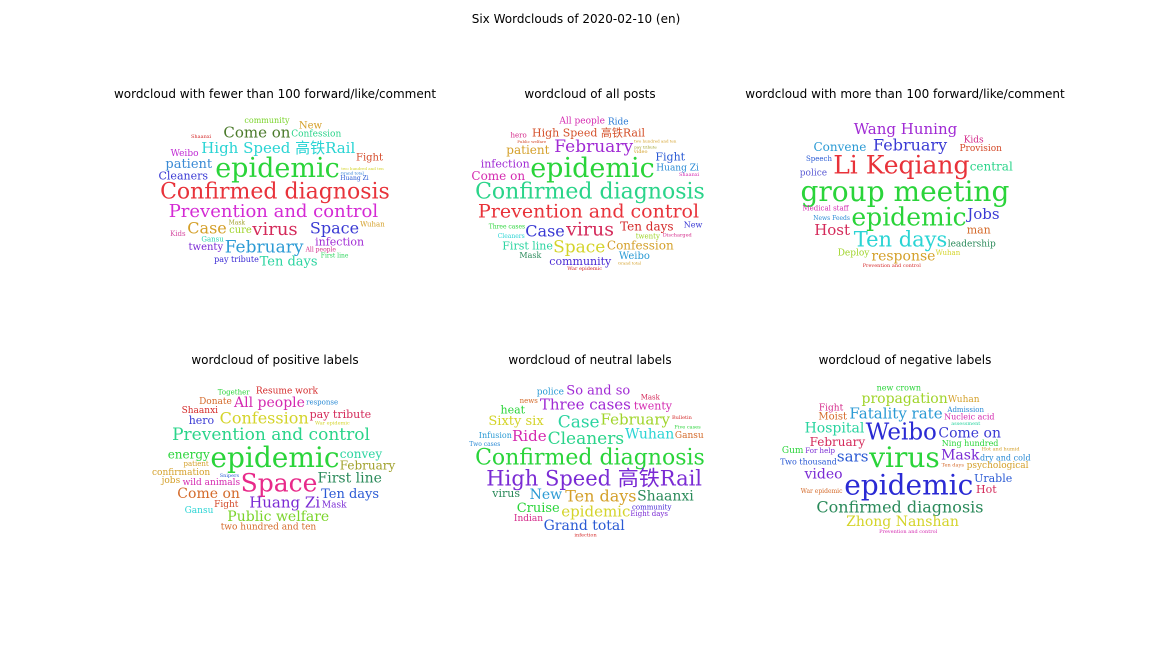  I want to click on cloud-word: jobs, so click(171, 481).